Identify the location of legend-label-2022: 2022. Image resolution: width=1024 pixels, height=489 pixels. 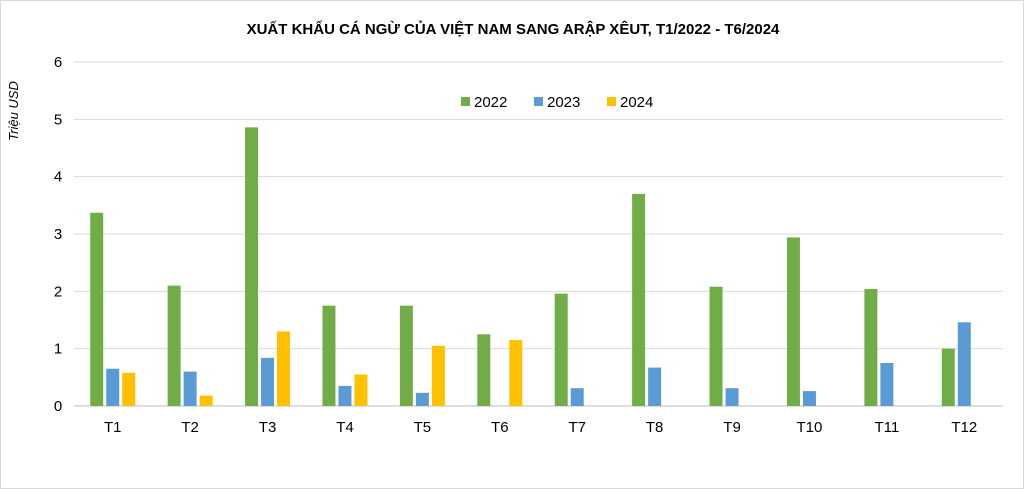
(490, 102).